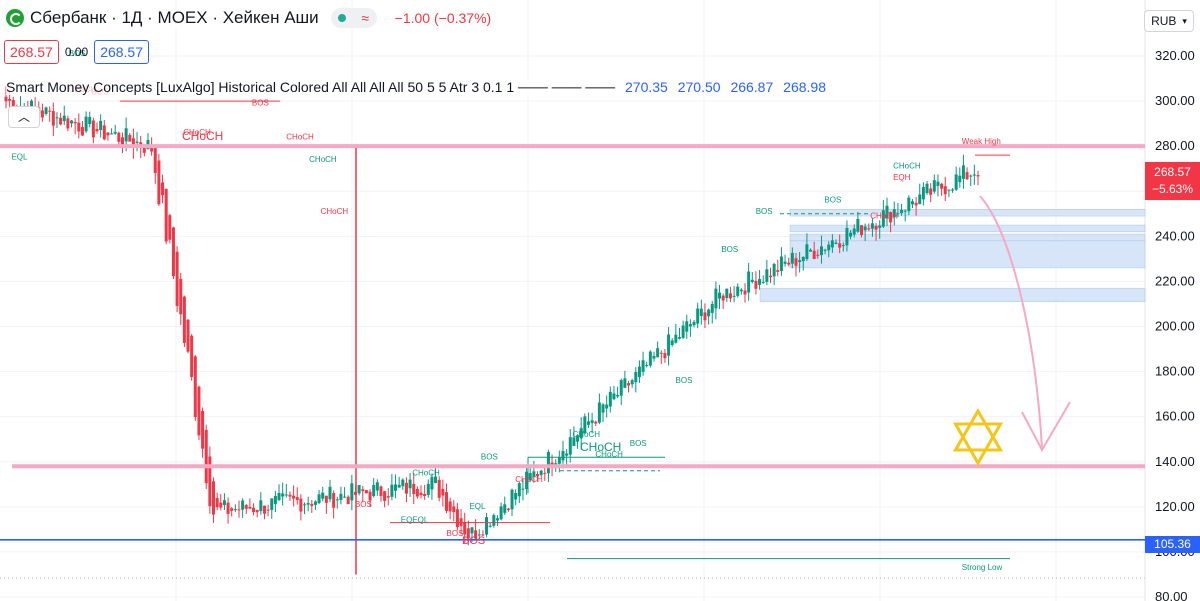 This screenshot has width=1200, height=601. Describe the element at coordinates (415, 520) in the screenshot. I see `structure-label: EQEQL` at that location.